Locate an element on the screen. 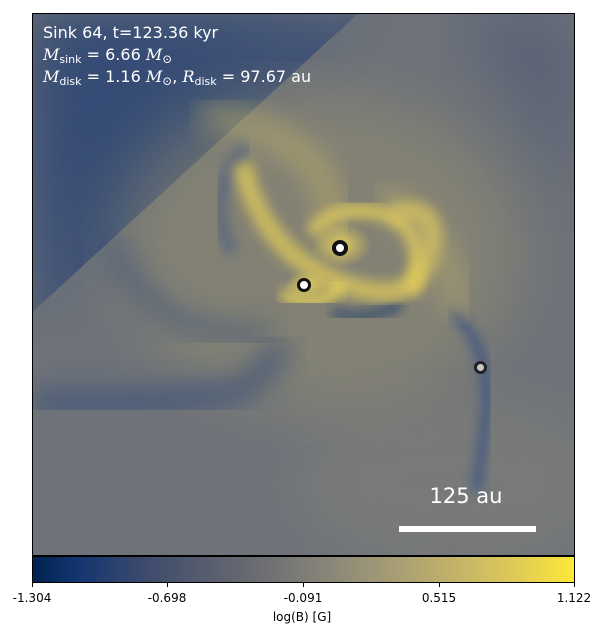 This screenshot has height=636, width=604. disk-properties: Mdisk = 1.16 M⊙, Rdisk = 97.67 au is located at coordinates (177, 77).